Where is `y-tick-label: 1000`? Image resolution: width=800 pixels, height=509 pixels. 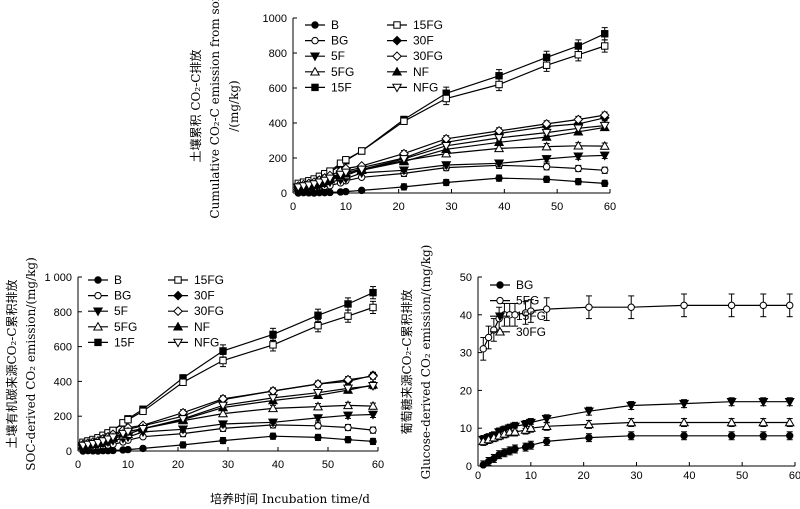
y-tick-label: 1000 is located at coordinates (275, 19).